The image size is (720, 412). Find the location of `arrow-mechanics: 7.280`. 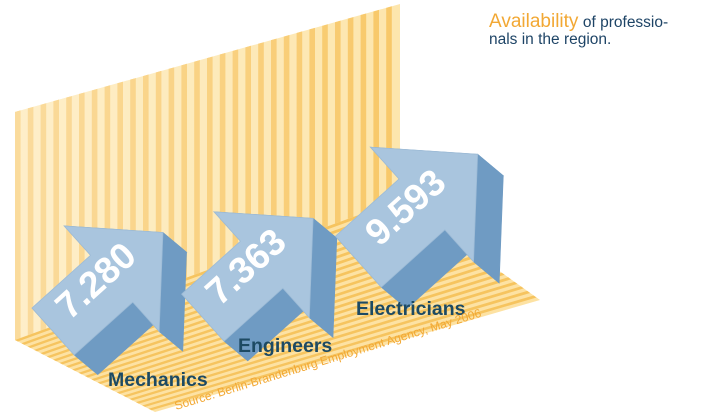

arrow-mechanics: 7.280 is located at coordinates (109, 300).